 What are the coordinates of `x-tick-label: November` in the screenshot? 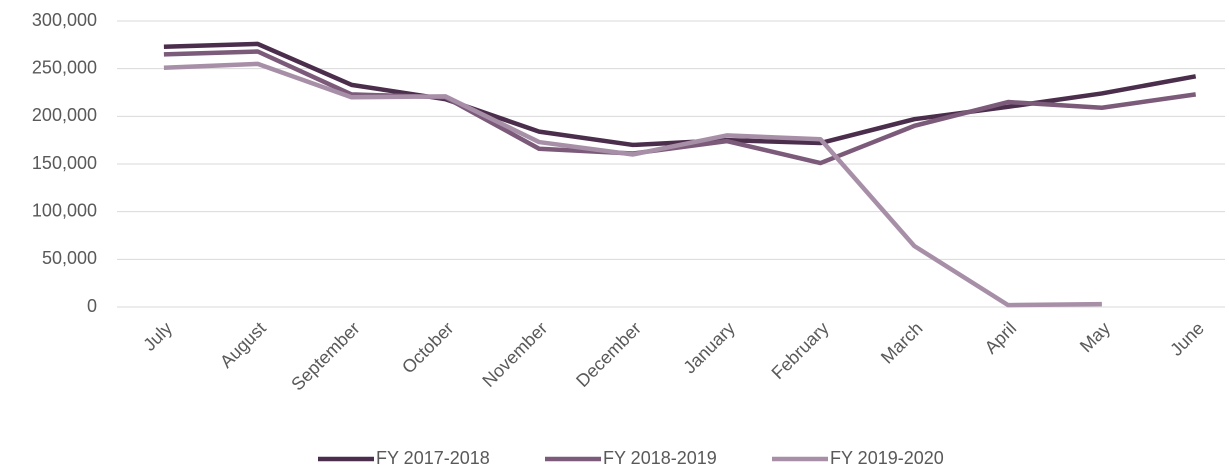 It's located at (514, 354).